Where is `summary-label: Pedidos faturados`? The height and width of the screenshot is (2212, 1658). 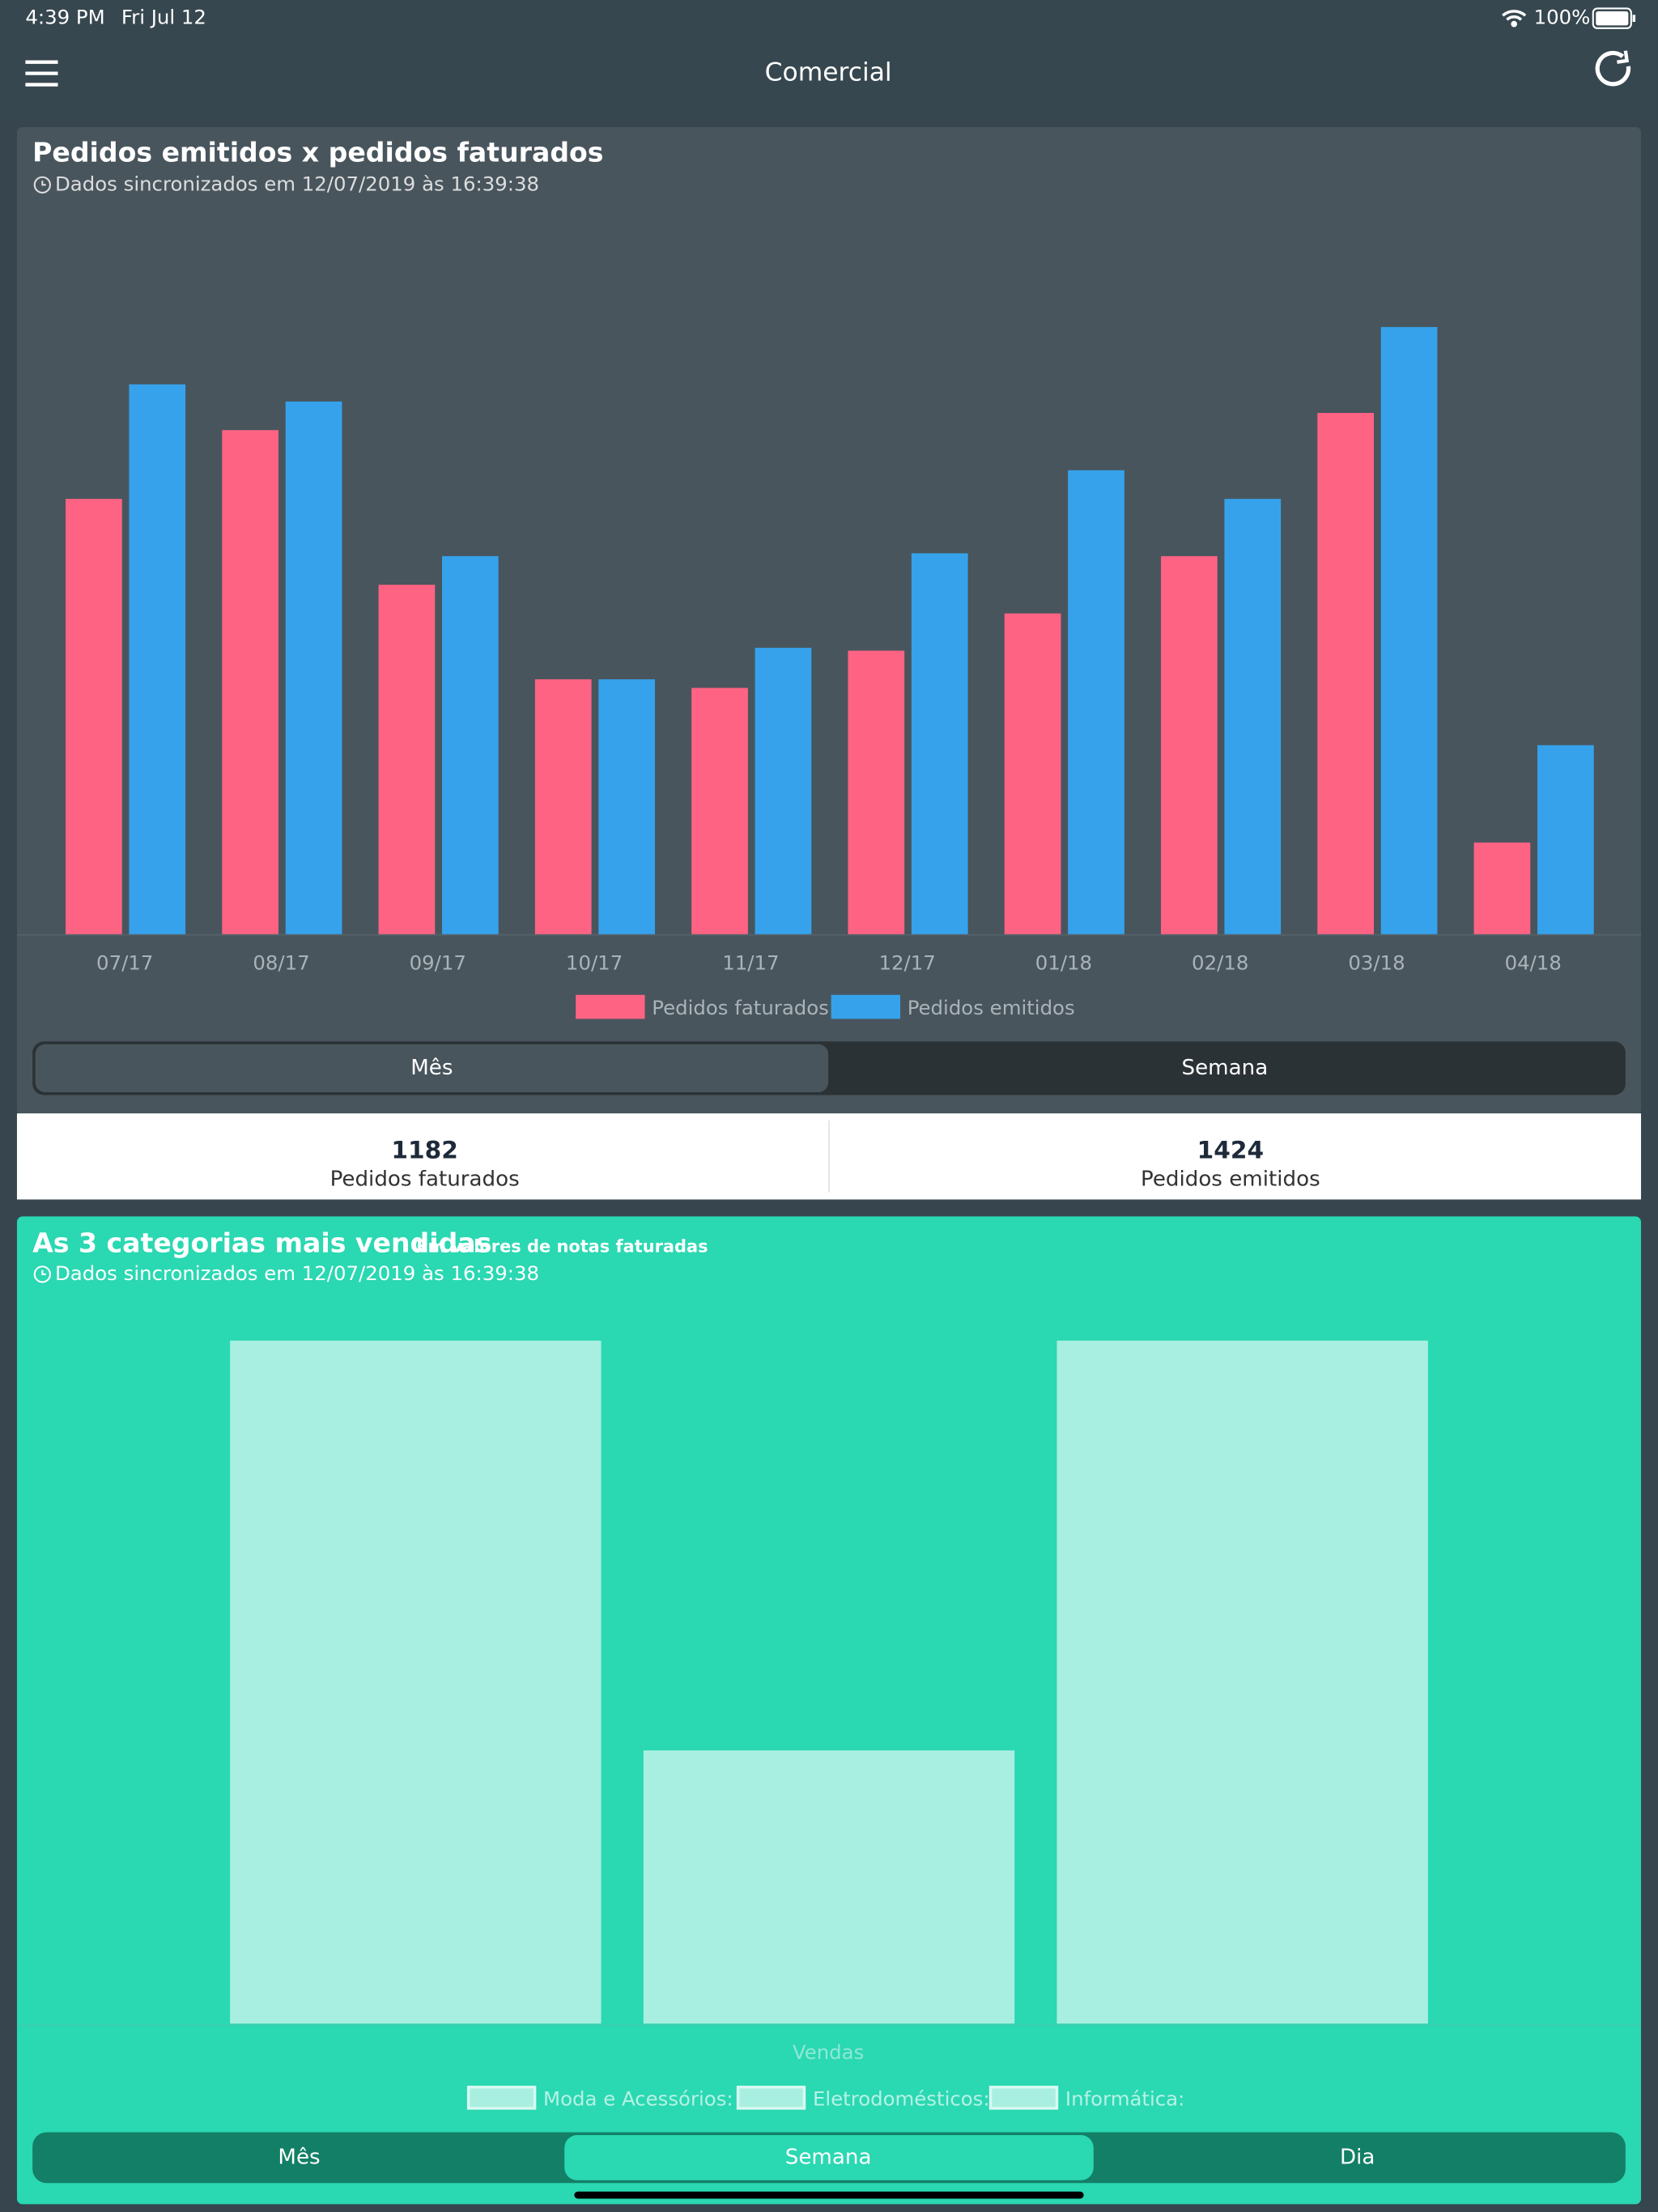 summary-label: Pedidos faturados is located at coordinates (425, 1180).